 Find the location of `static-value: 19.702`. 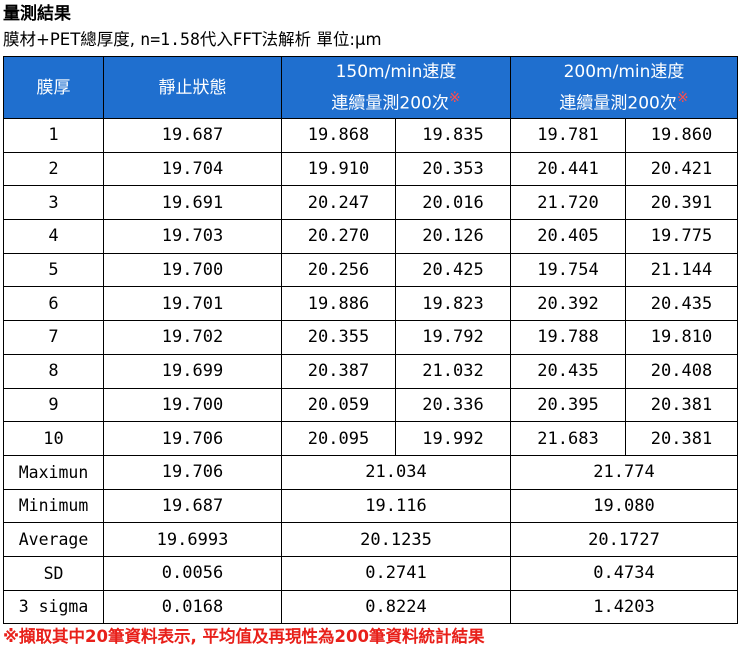

static-value: 19.702 is located at coordinates (192, 337).